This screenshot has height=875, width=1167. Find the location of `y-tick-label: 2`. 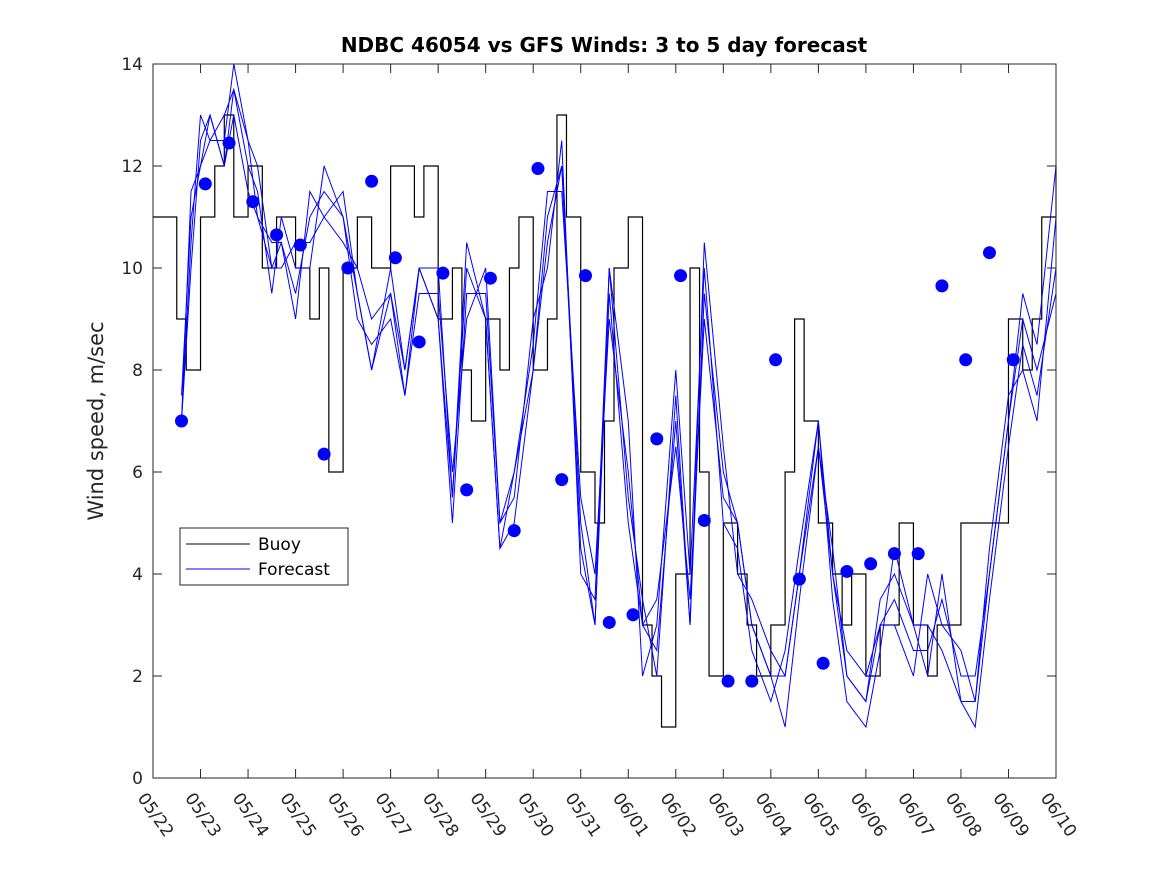

y-tick-label: 2 is located at coordinates (137, 677).